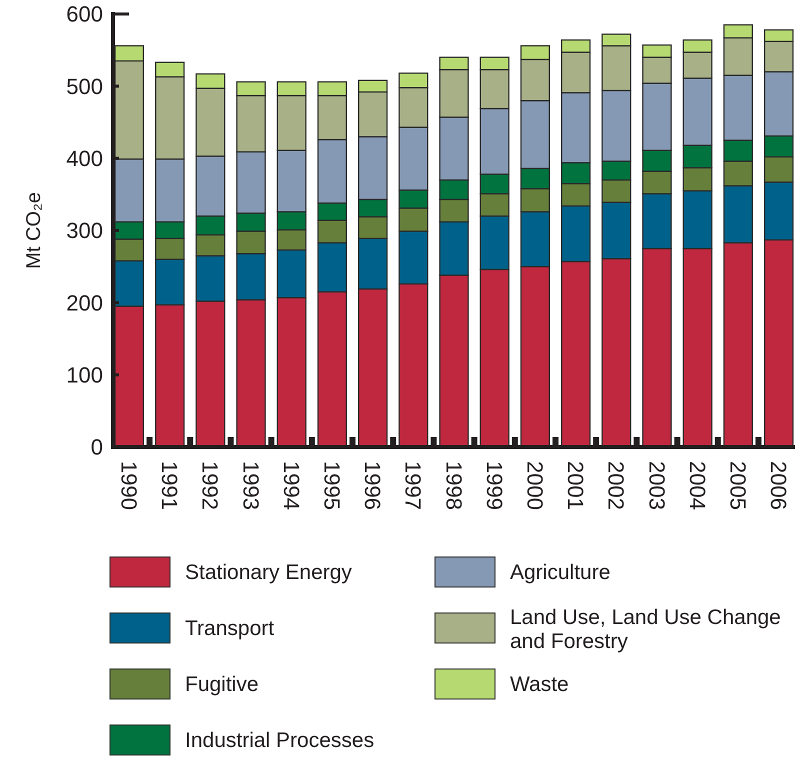 The height and width of the screenshot is (760, 796). I want to click on legend-label: Land Use, Land Use Change and Forestry, so click(645, 629).